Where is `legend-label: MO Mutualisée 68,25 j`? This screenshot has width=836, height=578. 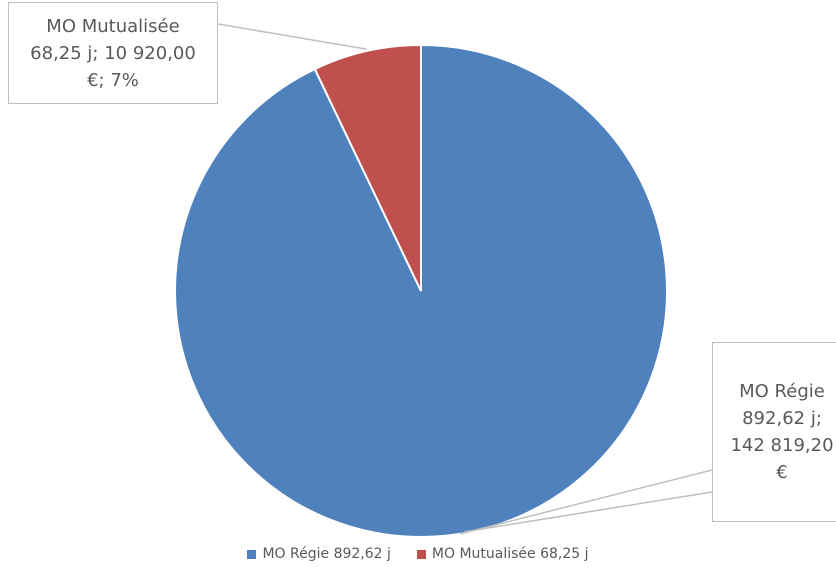
legend-label: MO Mutualisée 68,25 j is located at coordinates (510, 554).